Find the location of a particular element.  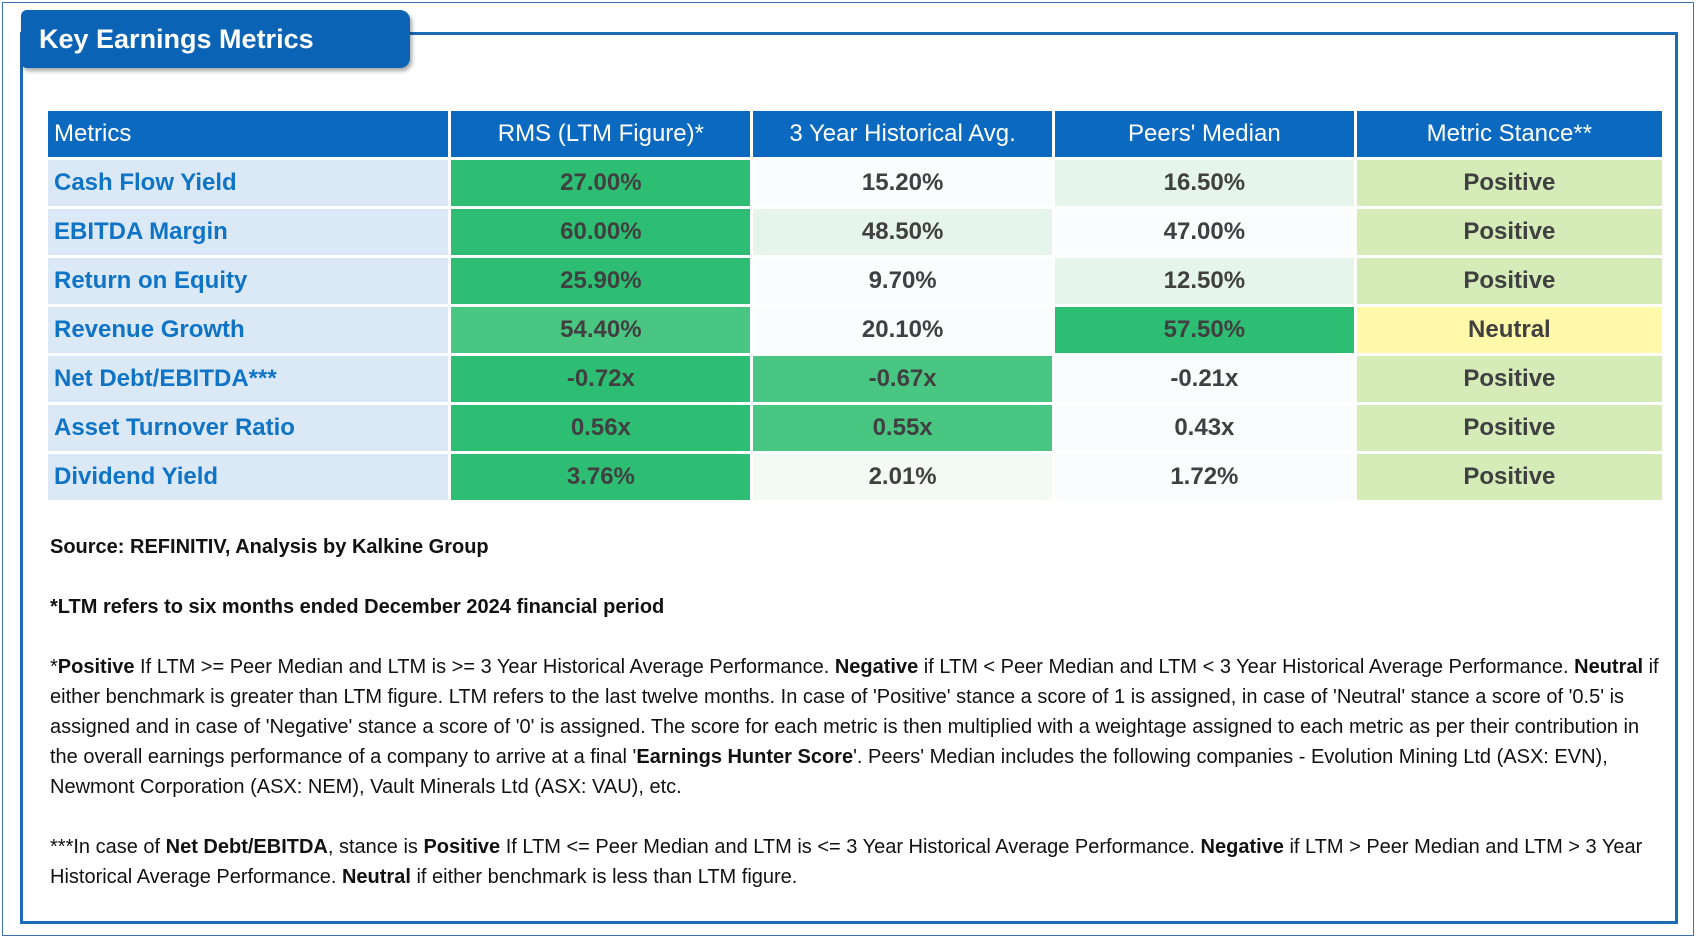

header-historical: 3 Year Historical Avg. is located at coordinates (902, 134).